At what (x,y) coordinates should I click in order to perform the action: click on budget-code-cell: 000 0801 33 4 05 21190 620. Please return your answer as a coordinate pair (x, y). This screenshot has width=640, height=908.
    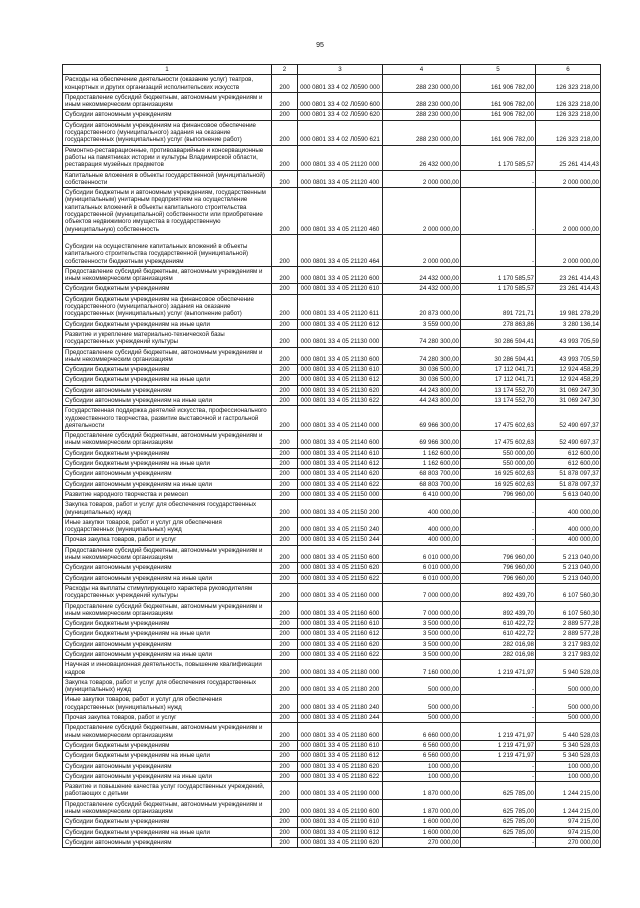
    Looking at the image, I should click on (340, 842).